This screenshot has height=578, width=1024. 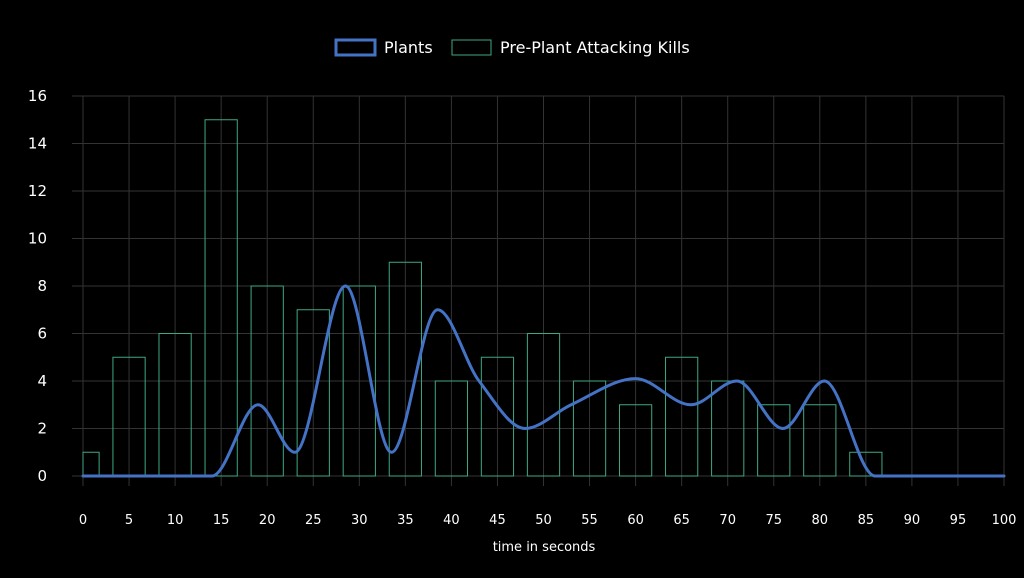 What do you see at coordinates (681, 520) in the screenshot?
I see `x-tick-label-65: 65` at bounding box center [681, 520].